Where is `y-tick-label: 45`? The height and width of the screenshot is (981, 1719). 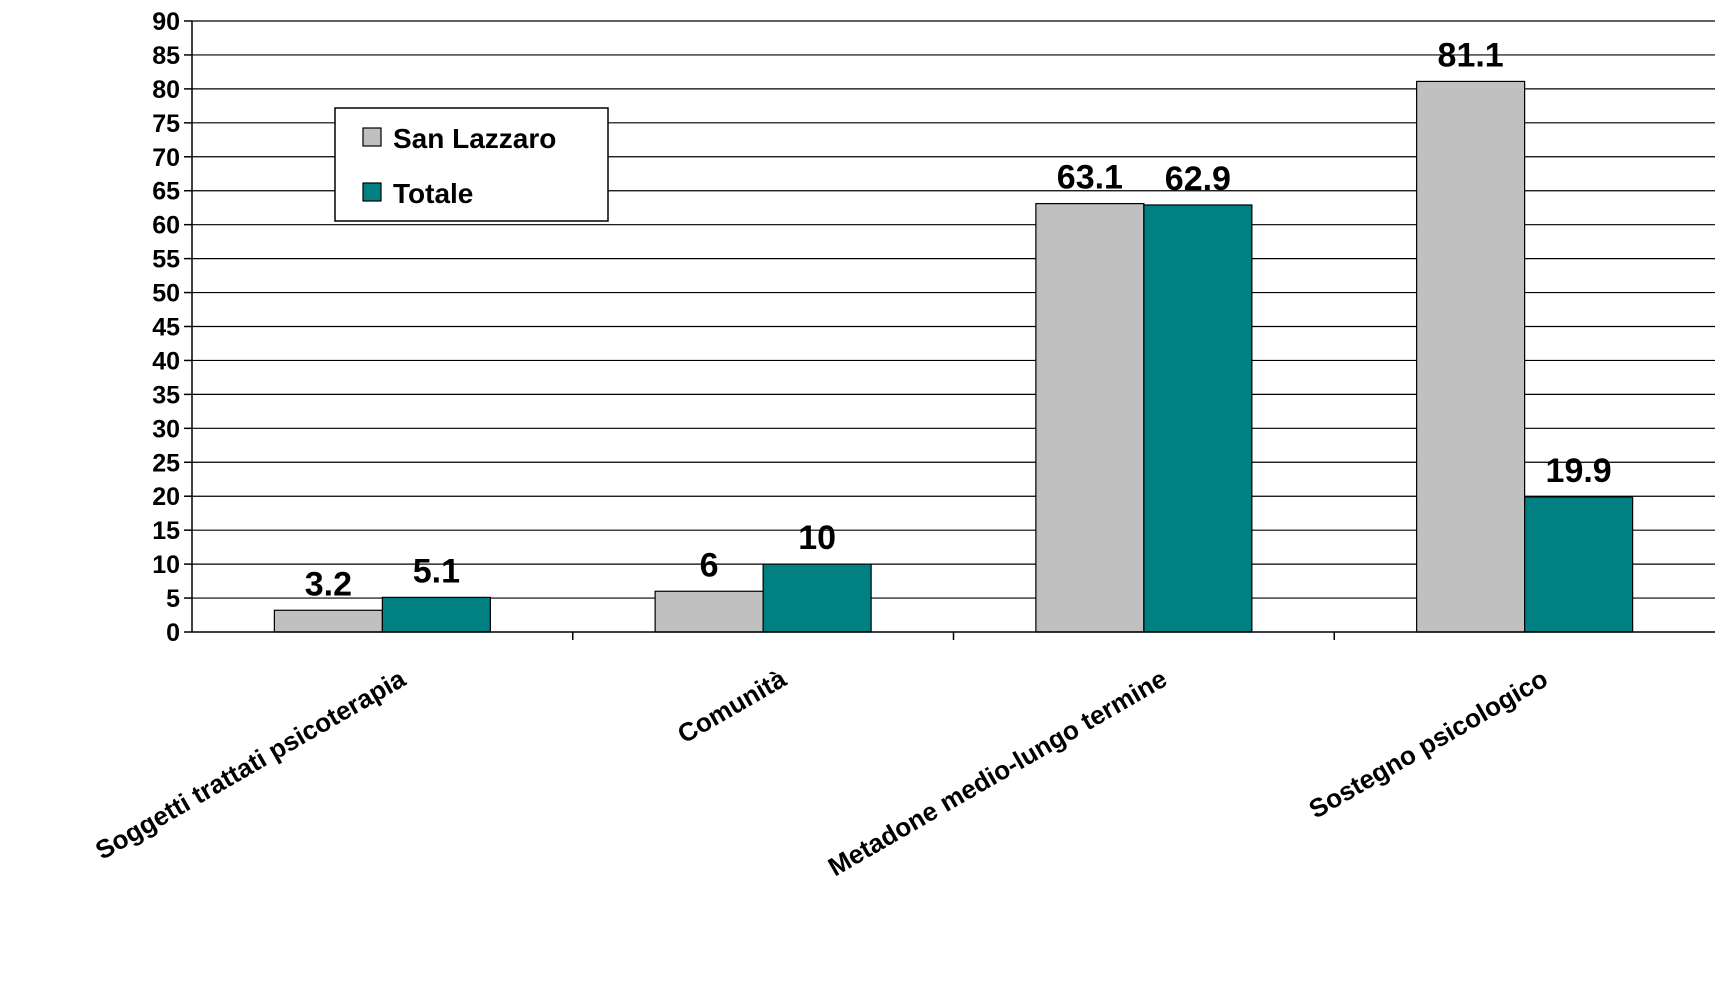
y-tick-label: 45 is located at coordinates (166, 328).